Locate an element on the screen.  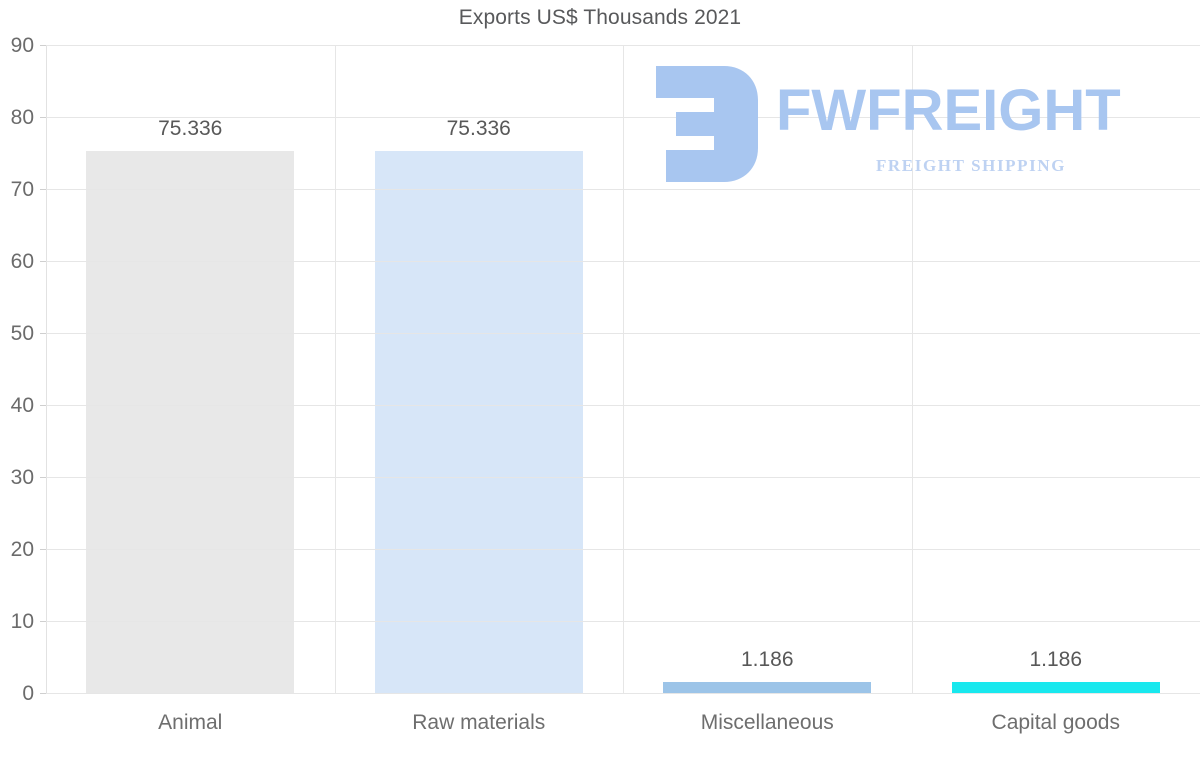
y-tick-label: 70 is located at coordinates (22, 189).